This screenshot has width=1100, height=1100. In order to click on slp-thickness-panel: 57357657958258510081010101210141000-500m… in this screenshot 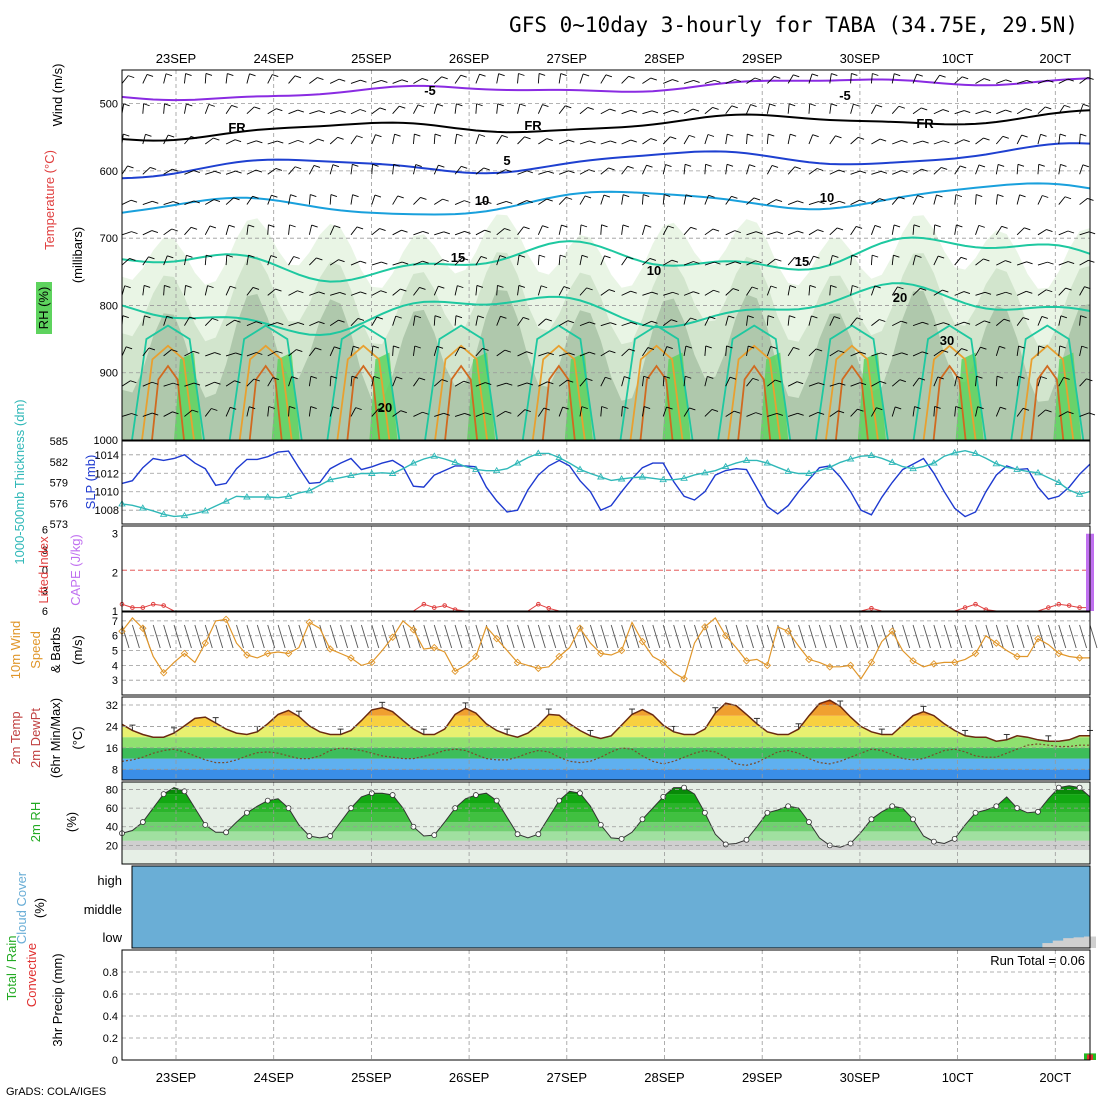, I will do `click(551, 482)`.